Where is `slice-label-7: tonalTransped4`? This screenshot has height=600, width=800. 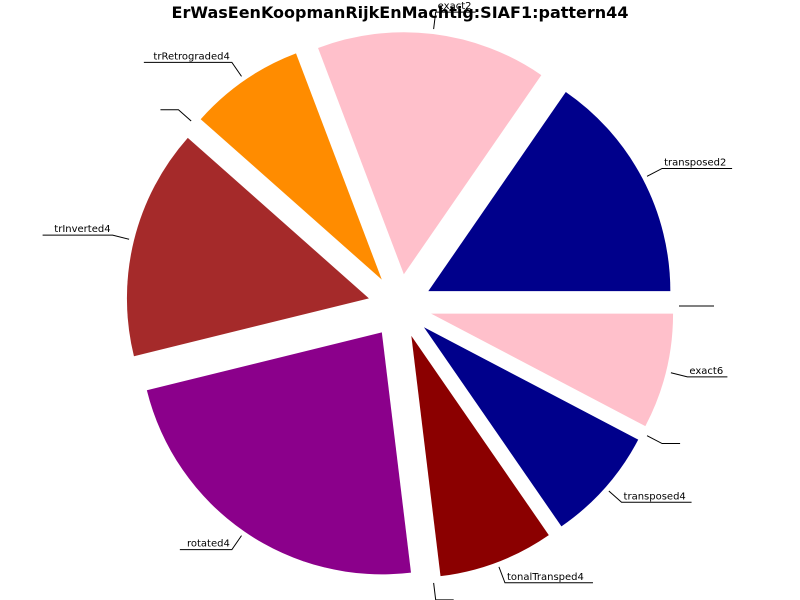 slice-label-7: tonalTransped4 is located at coordinates (545, 577).